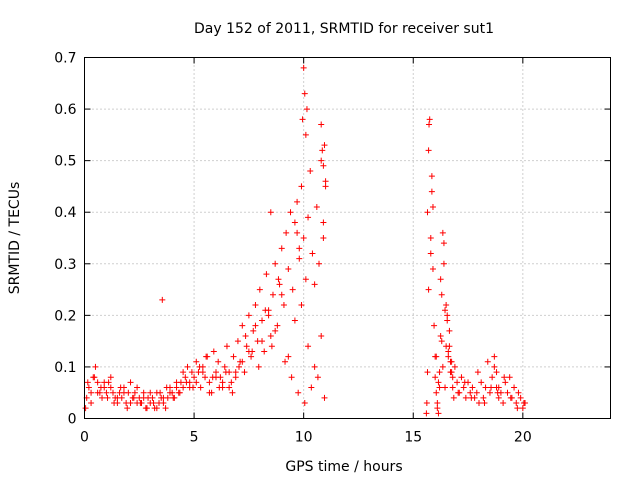 This screenshot has height=480, width=640. What do you see at coordinates (65, 316) in the screenshot?
I see `y-tick-label: 0.2` at bounding box center [65, 316].